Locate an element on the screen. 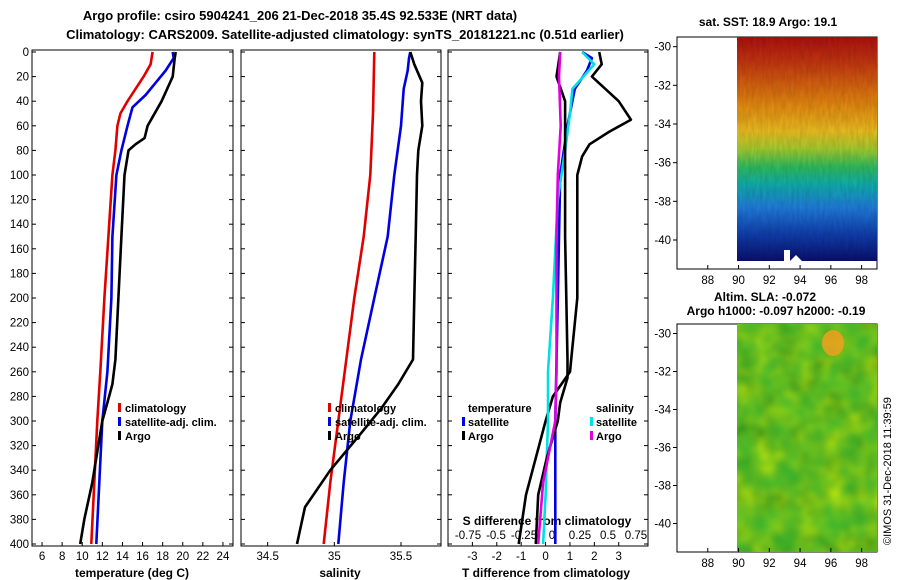 Image resolution: width=900 pixels, height=580 pixels. temperature-legend: climatology satellite-adj. clim. Argo is located at coordinates (167, 423).